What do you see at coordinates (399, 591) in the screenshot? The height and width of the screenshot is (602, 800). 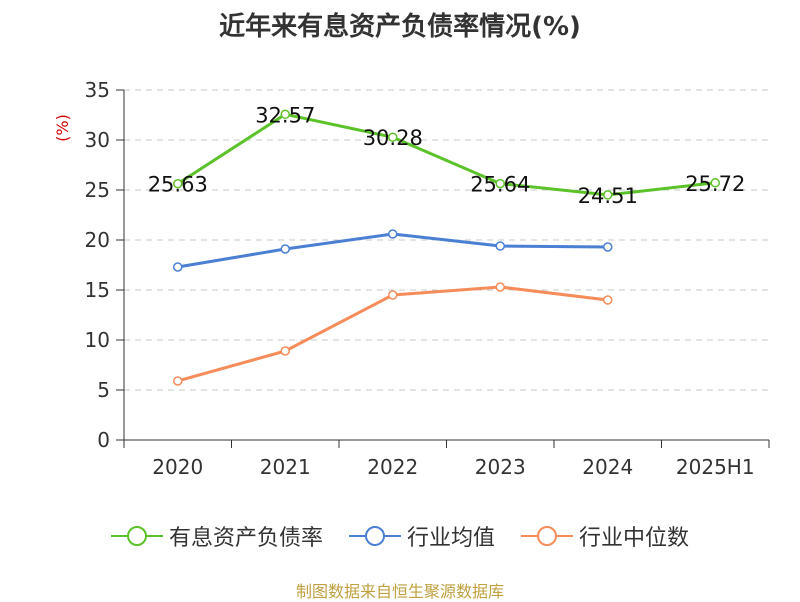 I see `source-note: 制图数据来自恒生聚源数据库` at bounding box center [399, 591].